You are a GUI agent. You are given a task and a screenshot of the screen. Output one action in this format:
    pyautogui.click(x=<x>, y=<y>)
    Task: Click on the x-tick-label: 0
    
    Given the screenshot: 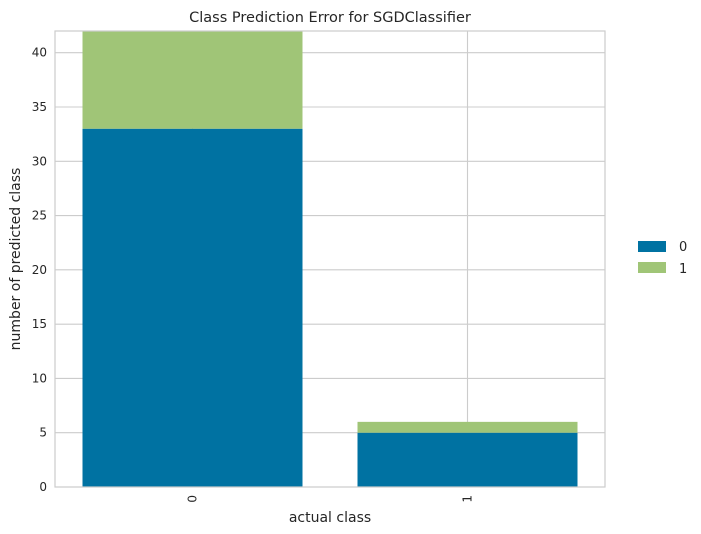 What is the action you would take?
    pyautogui.click(x=193, y=499)
    